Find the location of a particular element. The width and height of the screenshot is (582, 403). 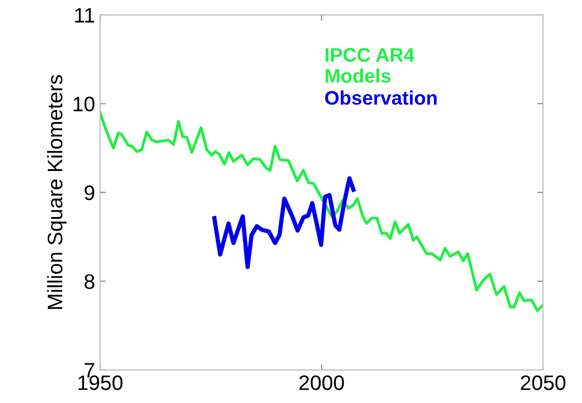

y-tick-label: 10 is located at coordinates (84, 104).